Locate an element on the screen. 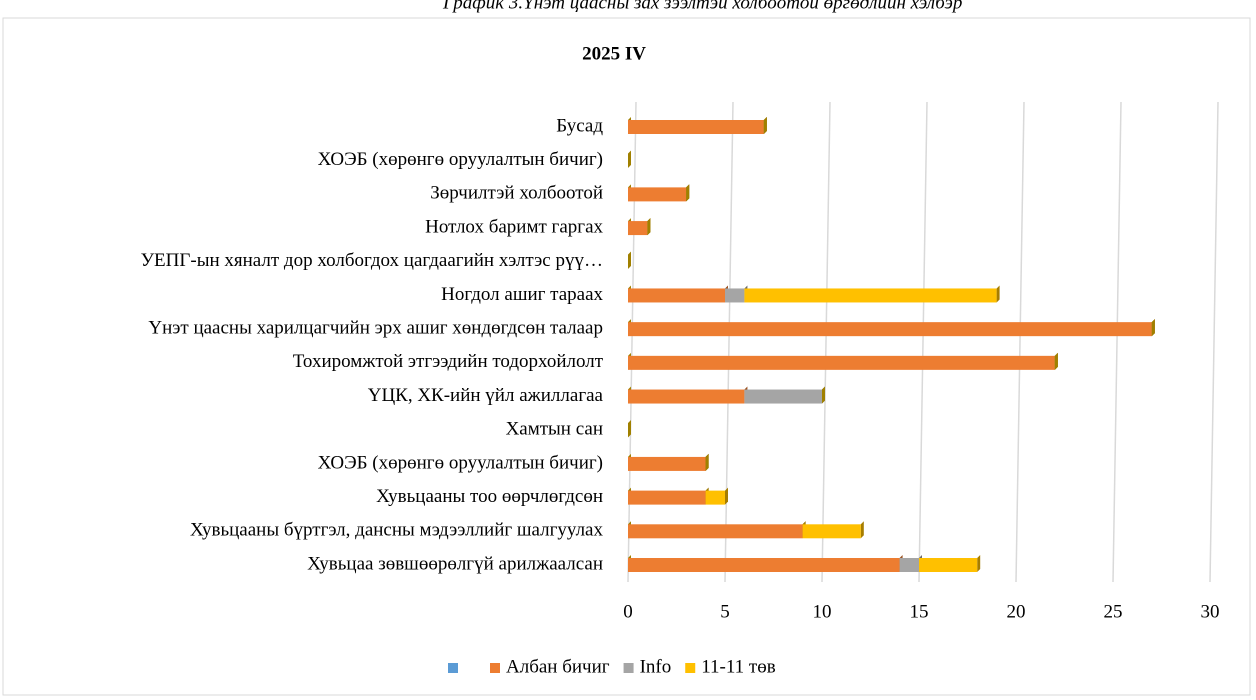 This screenshot has width=1256, height=700. y-tick-label: Тохиромжтой этгээдийн тодорхойлолт is located at coordinates (448, 361).